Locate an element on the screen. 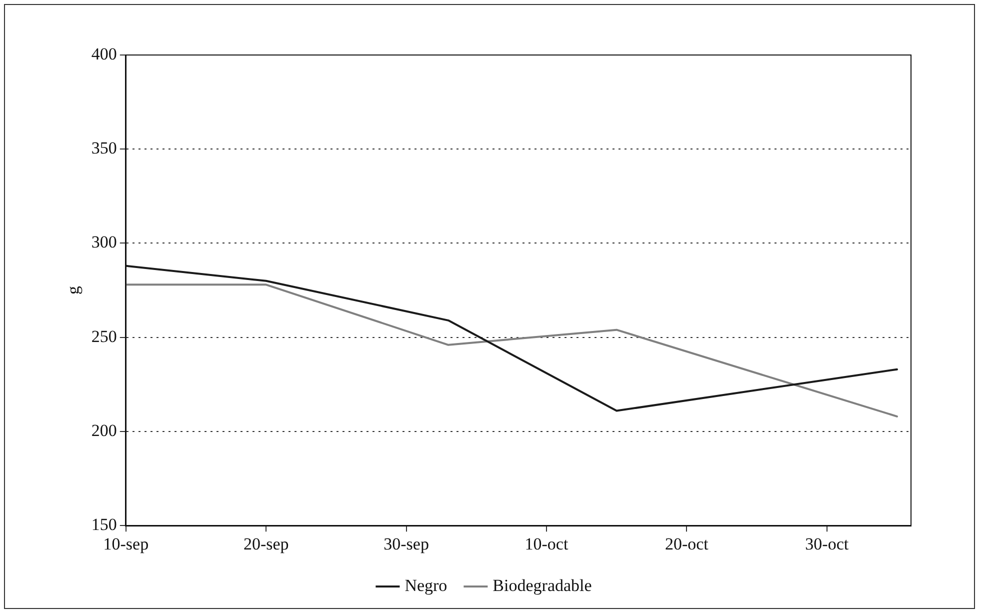  x-tick-label: 30-sep is located at coordinates (406, 544).